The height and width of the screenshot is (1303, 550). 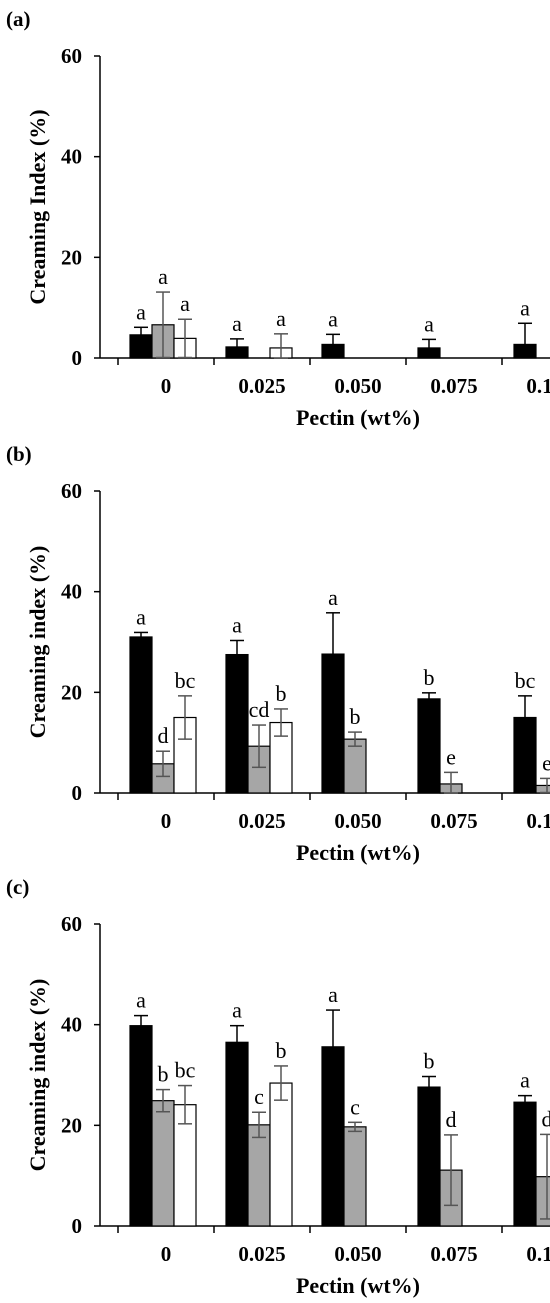 I want to click on data-label: cd, so click(x=259, y=709).